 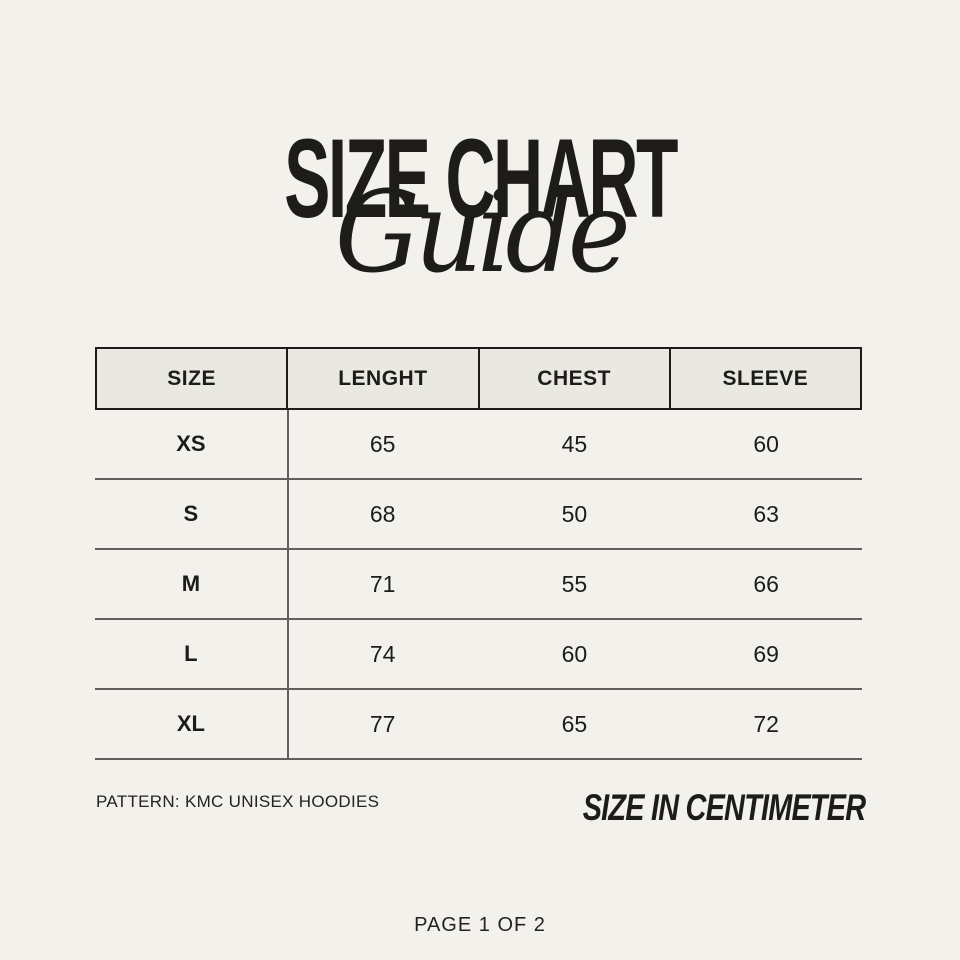 I want to click on cell-length: 68, so click(x=382, y=513).